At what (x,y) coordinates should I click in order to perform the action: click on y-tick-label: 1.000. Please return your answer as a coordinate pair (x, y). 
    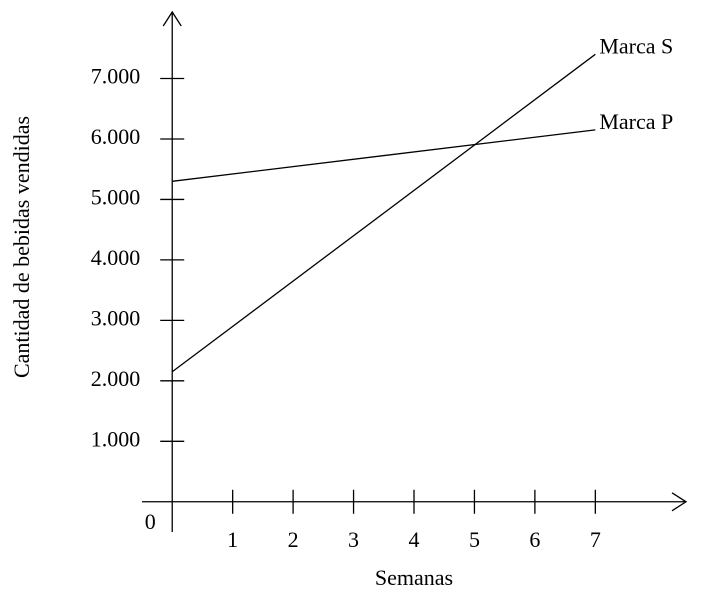
    Looking at the image, I should click on (116, 438).